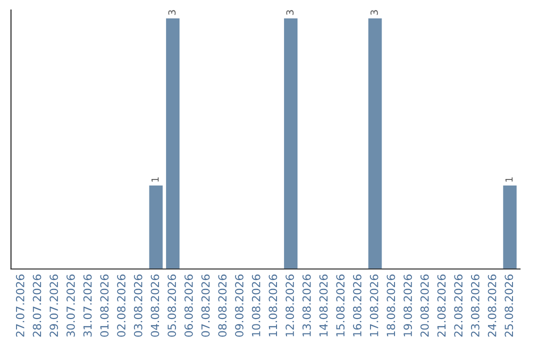 The width and height of the screenshot is (540, 340). Describe the element at coordinates (441, 305) in the screenshot. I see `x-tick-label: 21.08.2026` at that location.